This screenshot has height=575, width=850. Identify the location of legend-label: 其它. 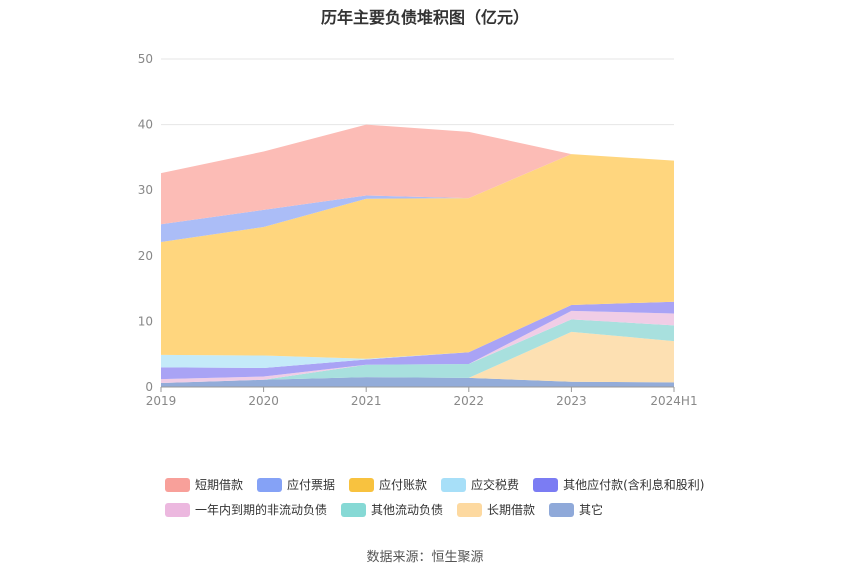
(591, 510).